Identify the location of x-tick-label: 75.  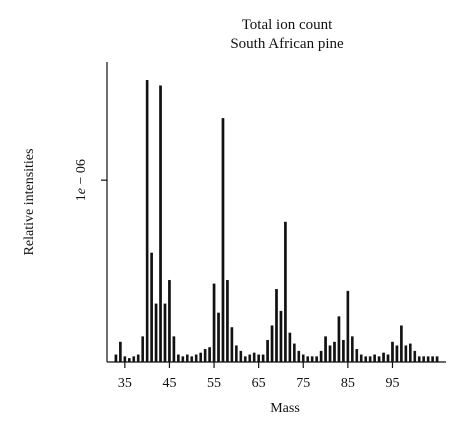
(303, 383).